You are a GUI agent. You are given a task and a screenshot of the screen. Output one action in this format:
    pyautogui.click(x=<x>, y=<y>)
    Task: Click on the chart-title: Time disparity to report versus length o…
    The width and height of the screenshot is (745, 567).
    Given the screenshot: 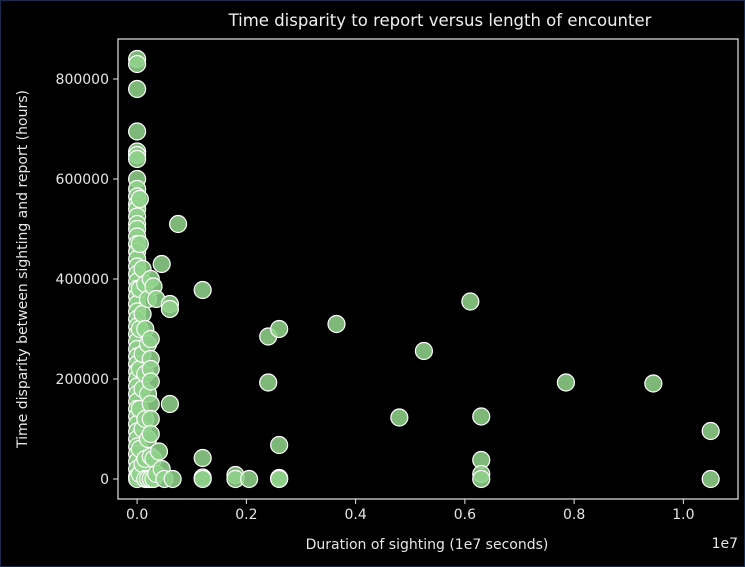 What is the action you would take?
    pyautogui.click(x=440, y=20)
    